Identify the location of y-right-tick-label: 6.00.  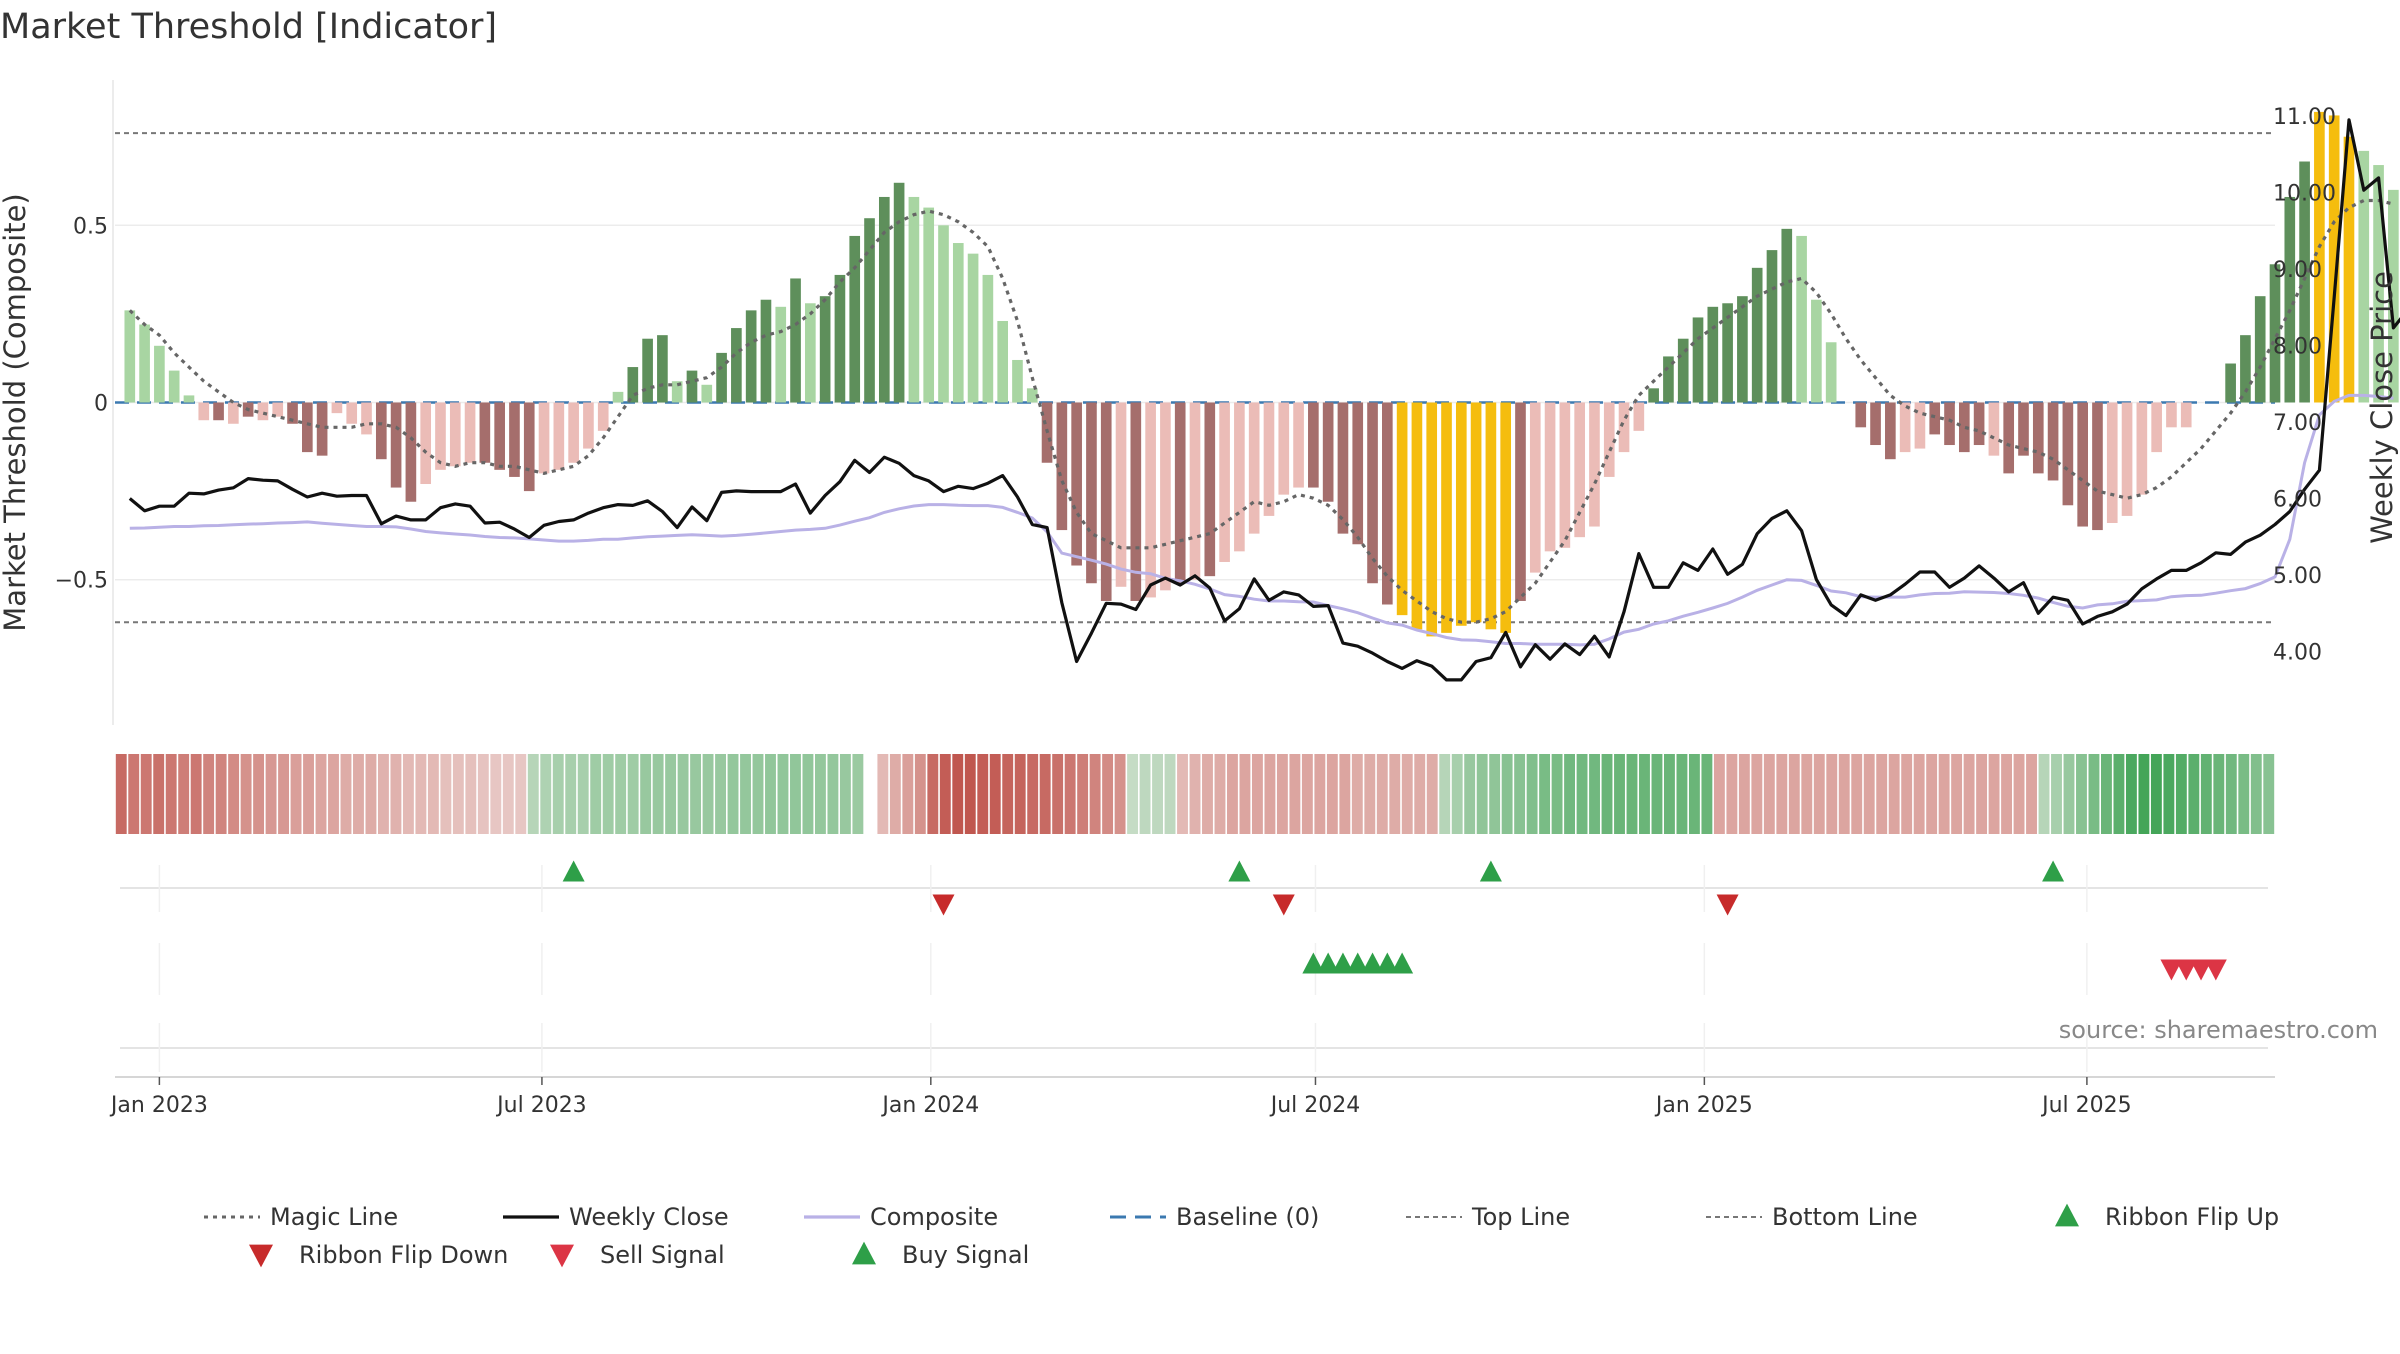
(2297, 500).